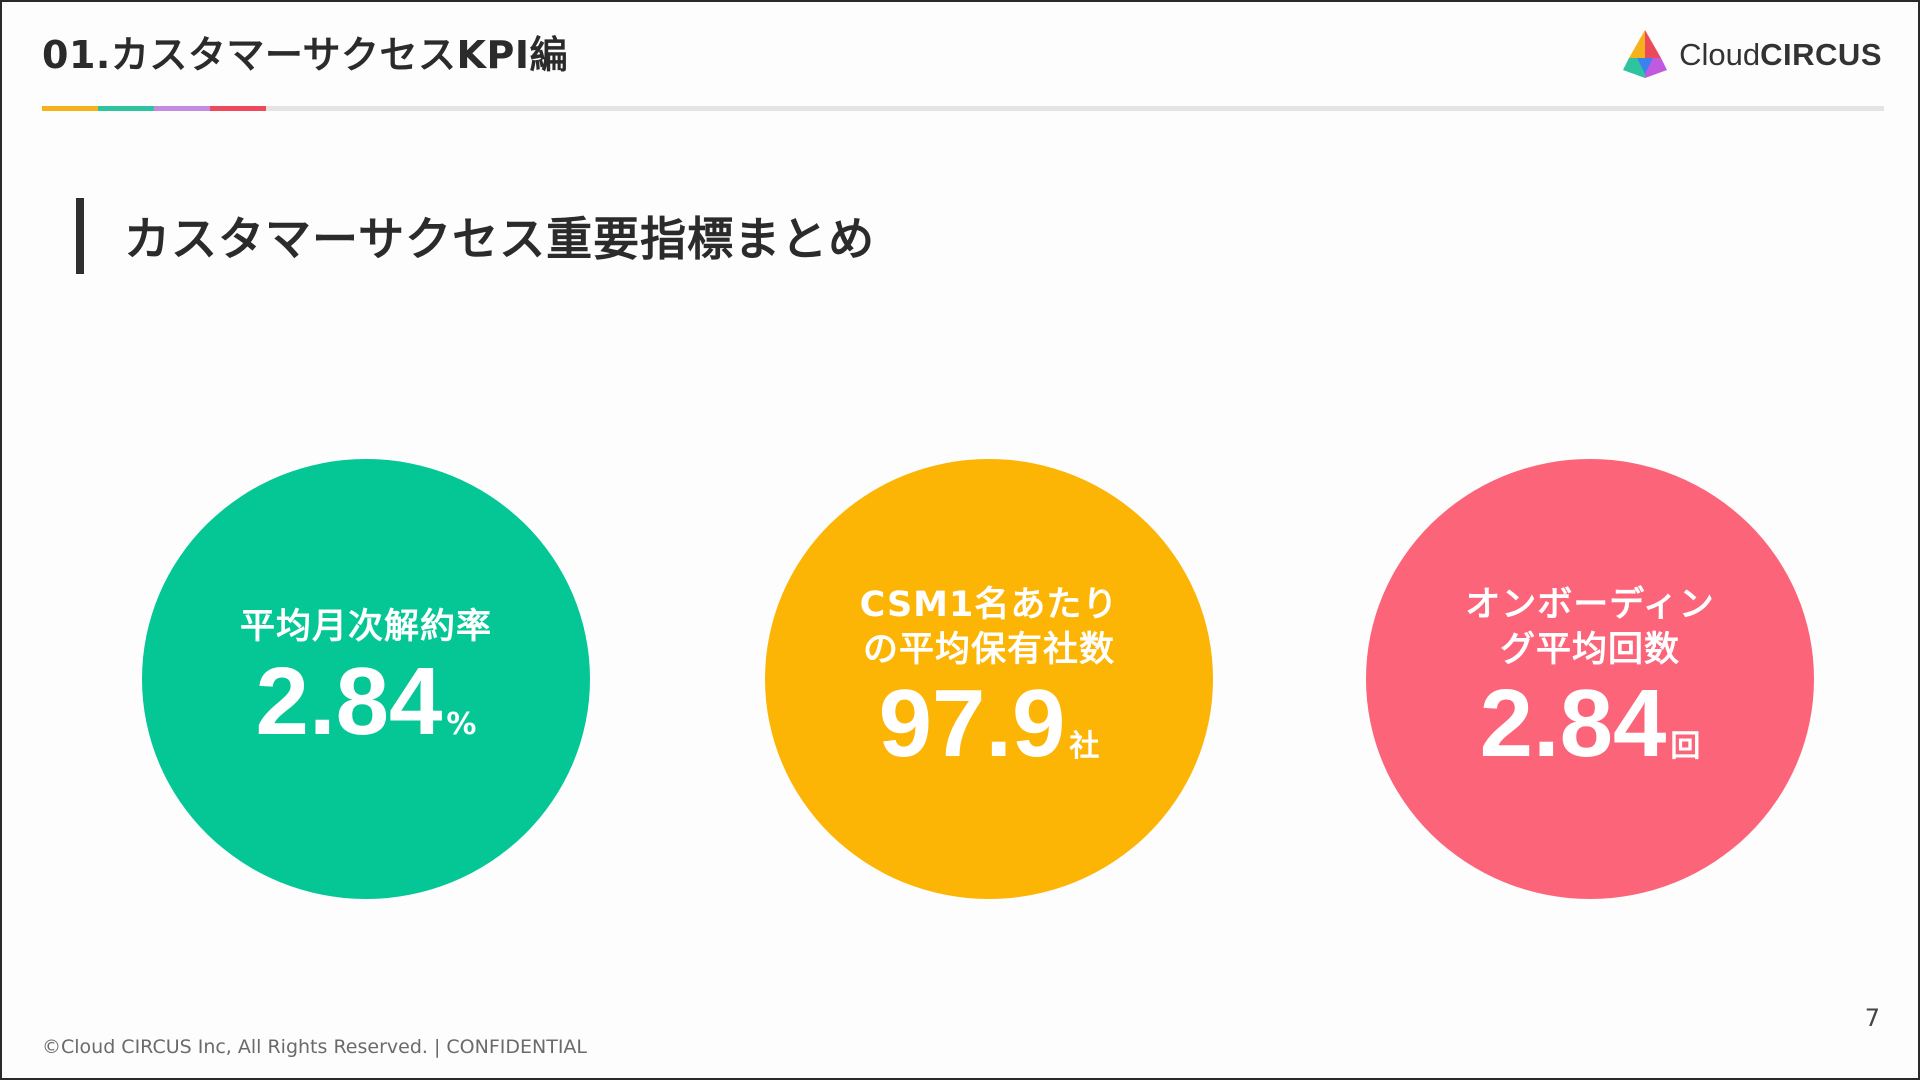 The width and height of the screenshot is (1920, 1080). I want to click on divider-segment-purple, so click(182, 108).